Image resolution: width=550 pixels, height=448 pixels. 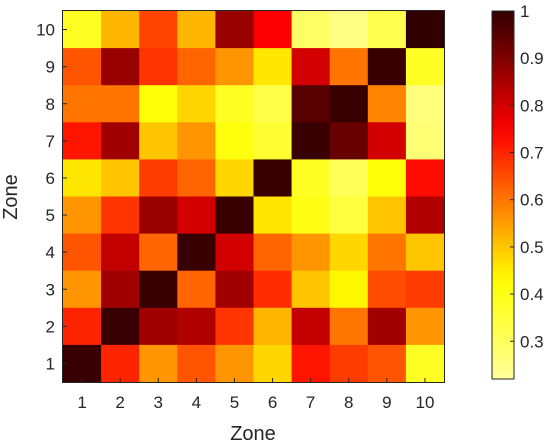 What do you see at coordinates (119, 402) in the screenshot?
I see `x-tick-label: 2` at bounding box center [119, 402].